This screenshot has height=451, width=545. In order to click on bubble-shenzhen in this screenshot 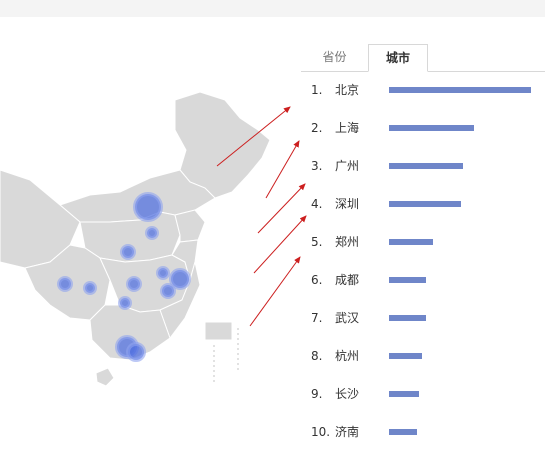, I will do `click(136, 352)`.